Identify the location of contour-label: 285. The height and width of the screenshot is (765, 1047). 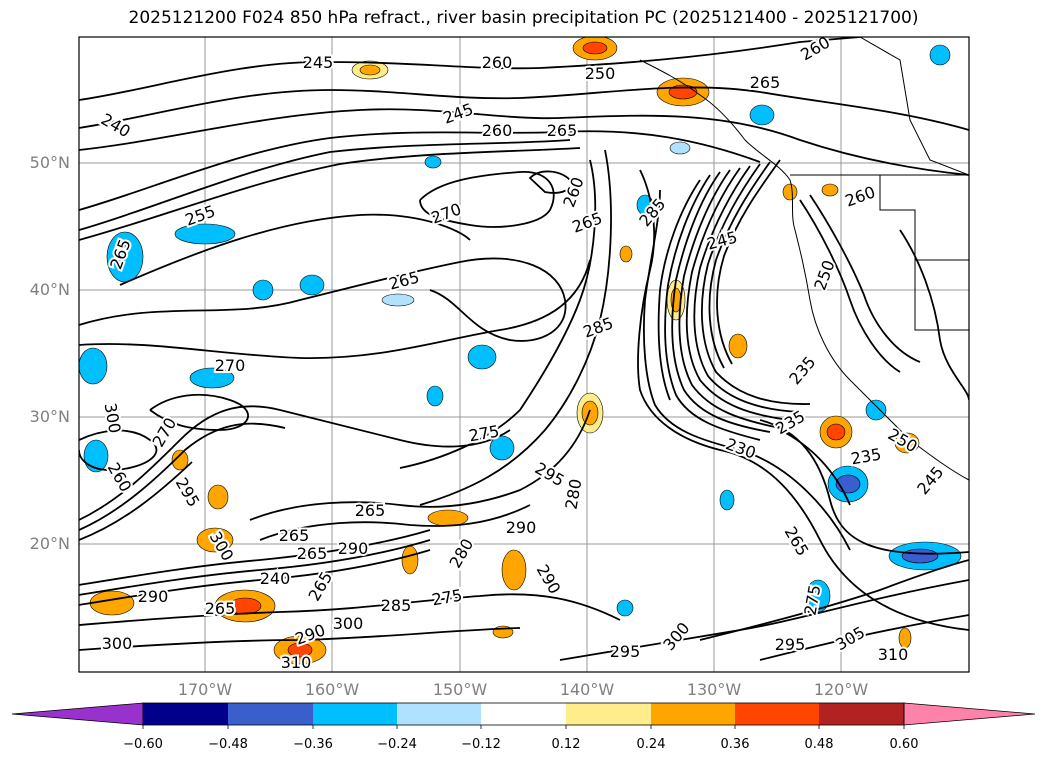
(396, 605).